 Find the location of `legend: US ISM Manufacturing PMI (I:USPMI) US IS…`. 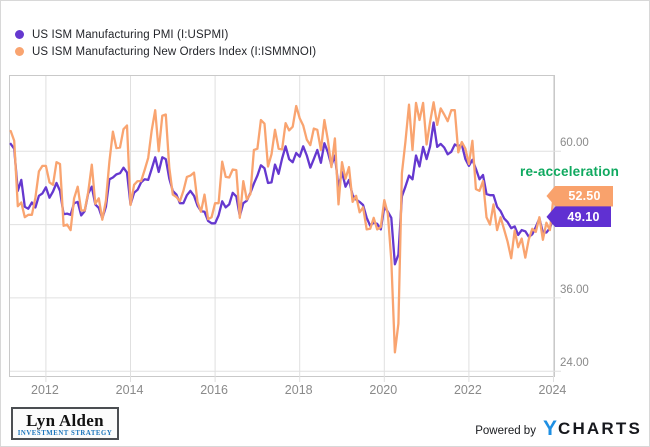

legend: US ISM Manufacturing PMI (I:USPMI) US IS… is located at coordinates (165, 43).